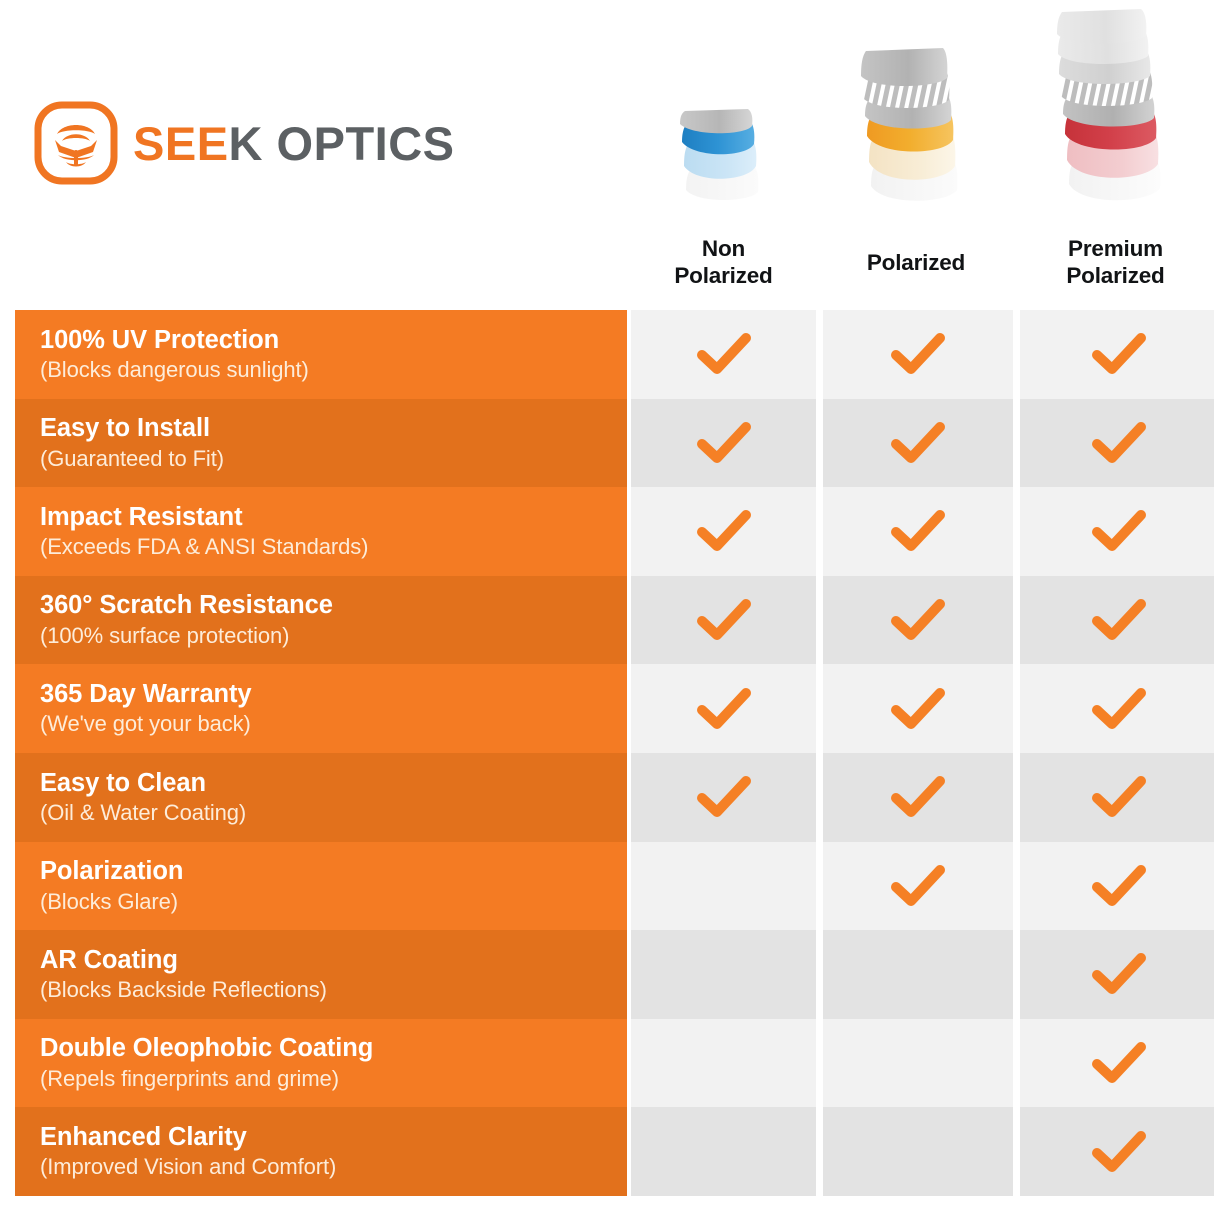 Image resolution: width=1214 pixels, height=1214 pixels. Describe the element at coordinates (143, 1136) in the screenshot. I see `feature-title: Enhanced Clarity` at that location.